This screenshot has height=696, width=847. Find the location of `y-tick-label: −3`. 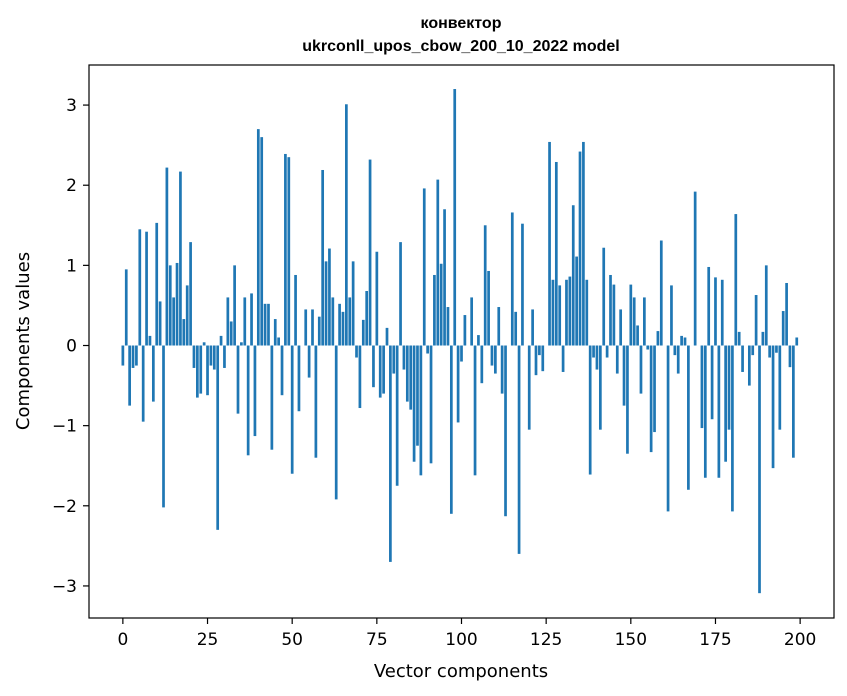

y-tick-label: −3 is located at coordinates (64, 587).